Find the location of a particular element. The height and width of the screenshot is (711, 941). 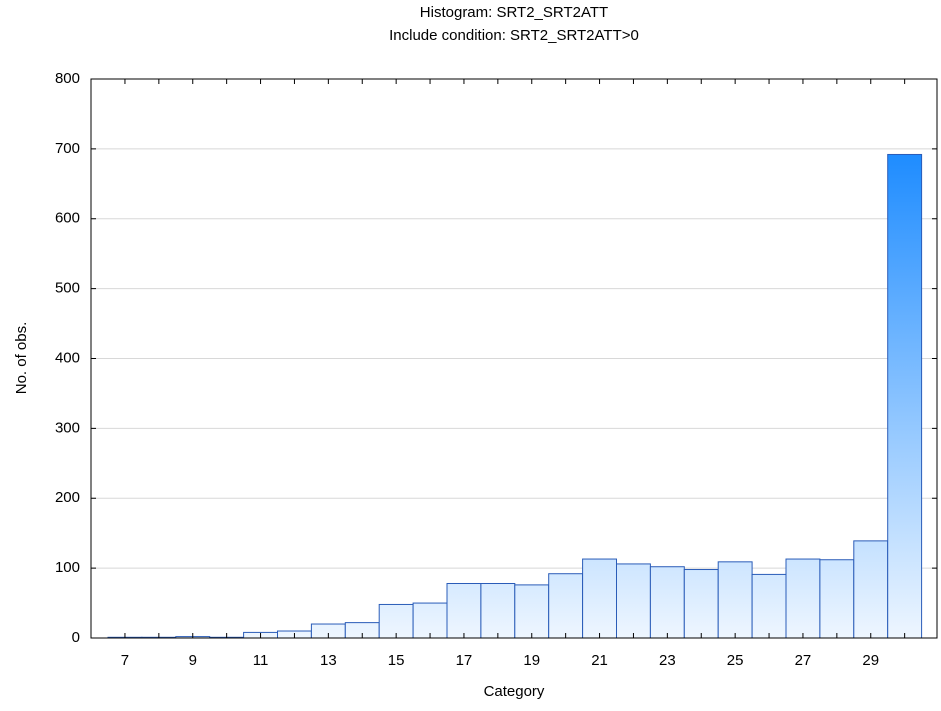

x-tick-label: 11 is located at coordinates (261, 660).